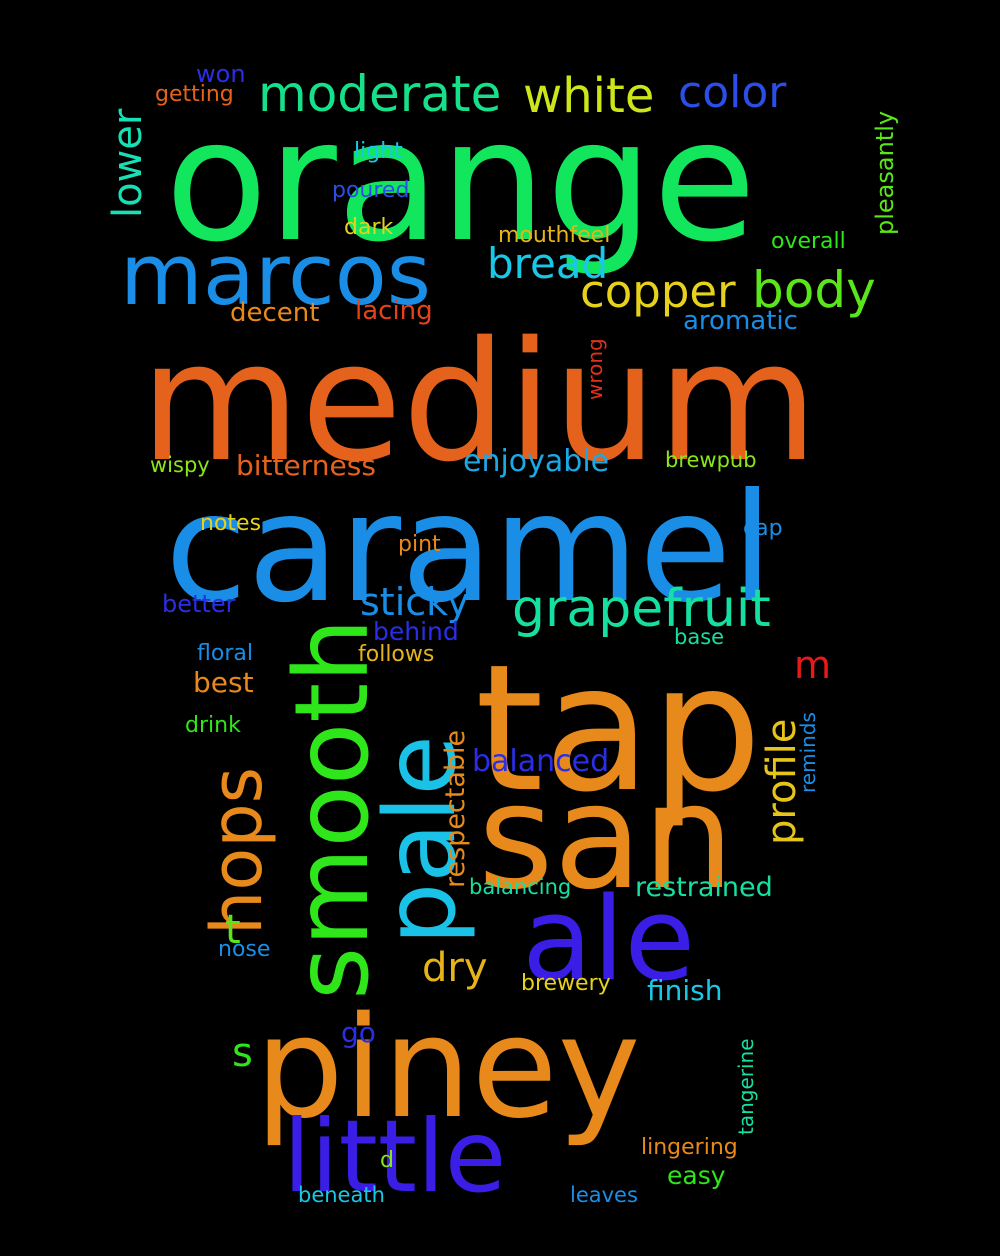  Describe the element at coordinates (225, 654) in the screenshot. I see `word-floral: floral` at that location.